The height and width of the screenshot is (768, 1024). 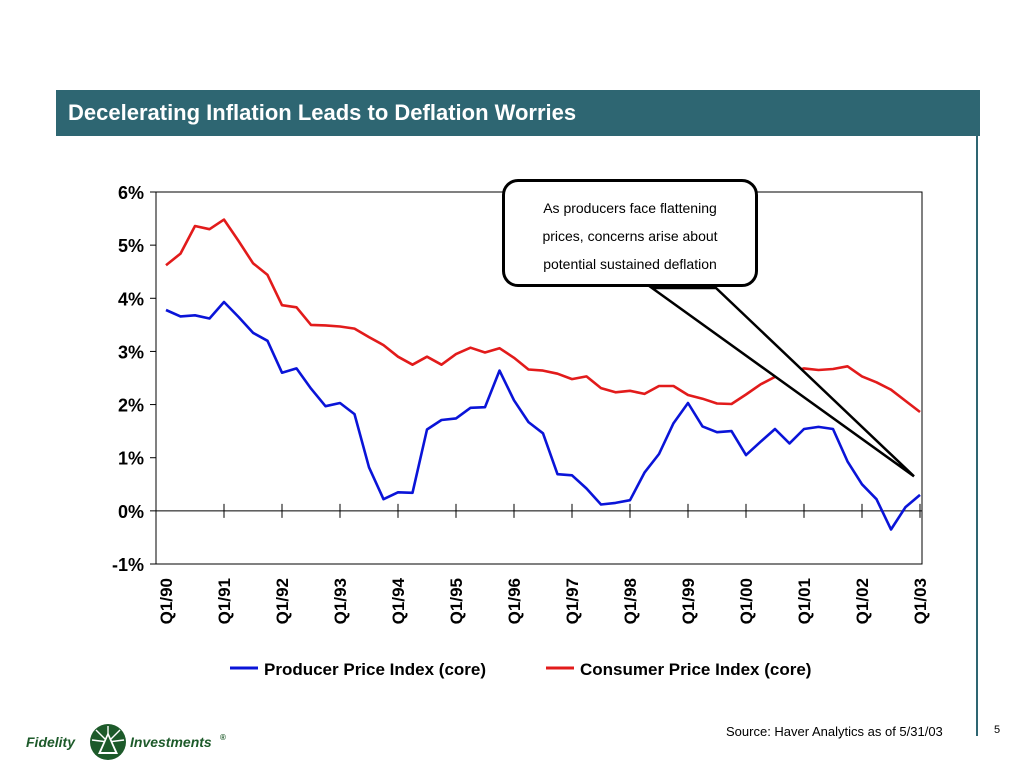 What do you see at coordinates (171, 742) in the screenshot?
I see `logo-text-right: Investments` at bounding box center [171, 742].